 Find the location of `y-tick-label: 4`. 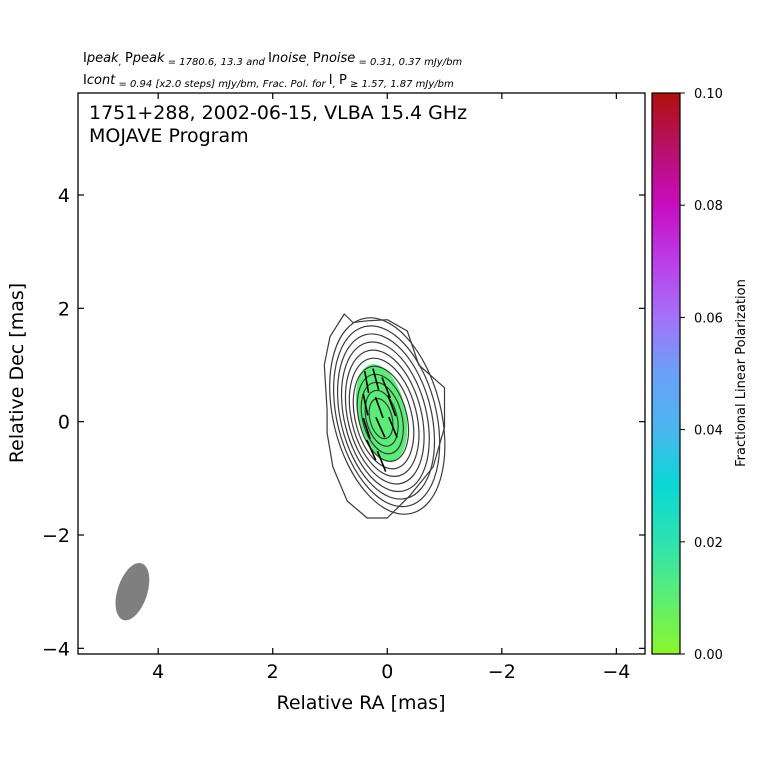

y-tick-label: 4 is located at coordinates (64, 196).